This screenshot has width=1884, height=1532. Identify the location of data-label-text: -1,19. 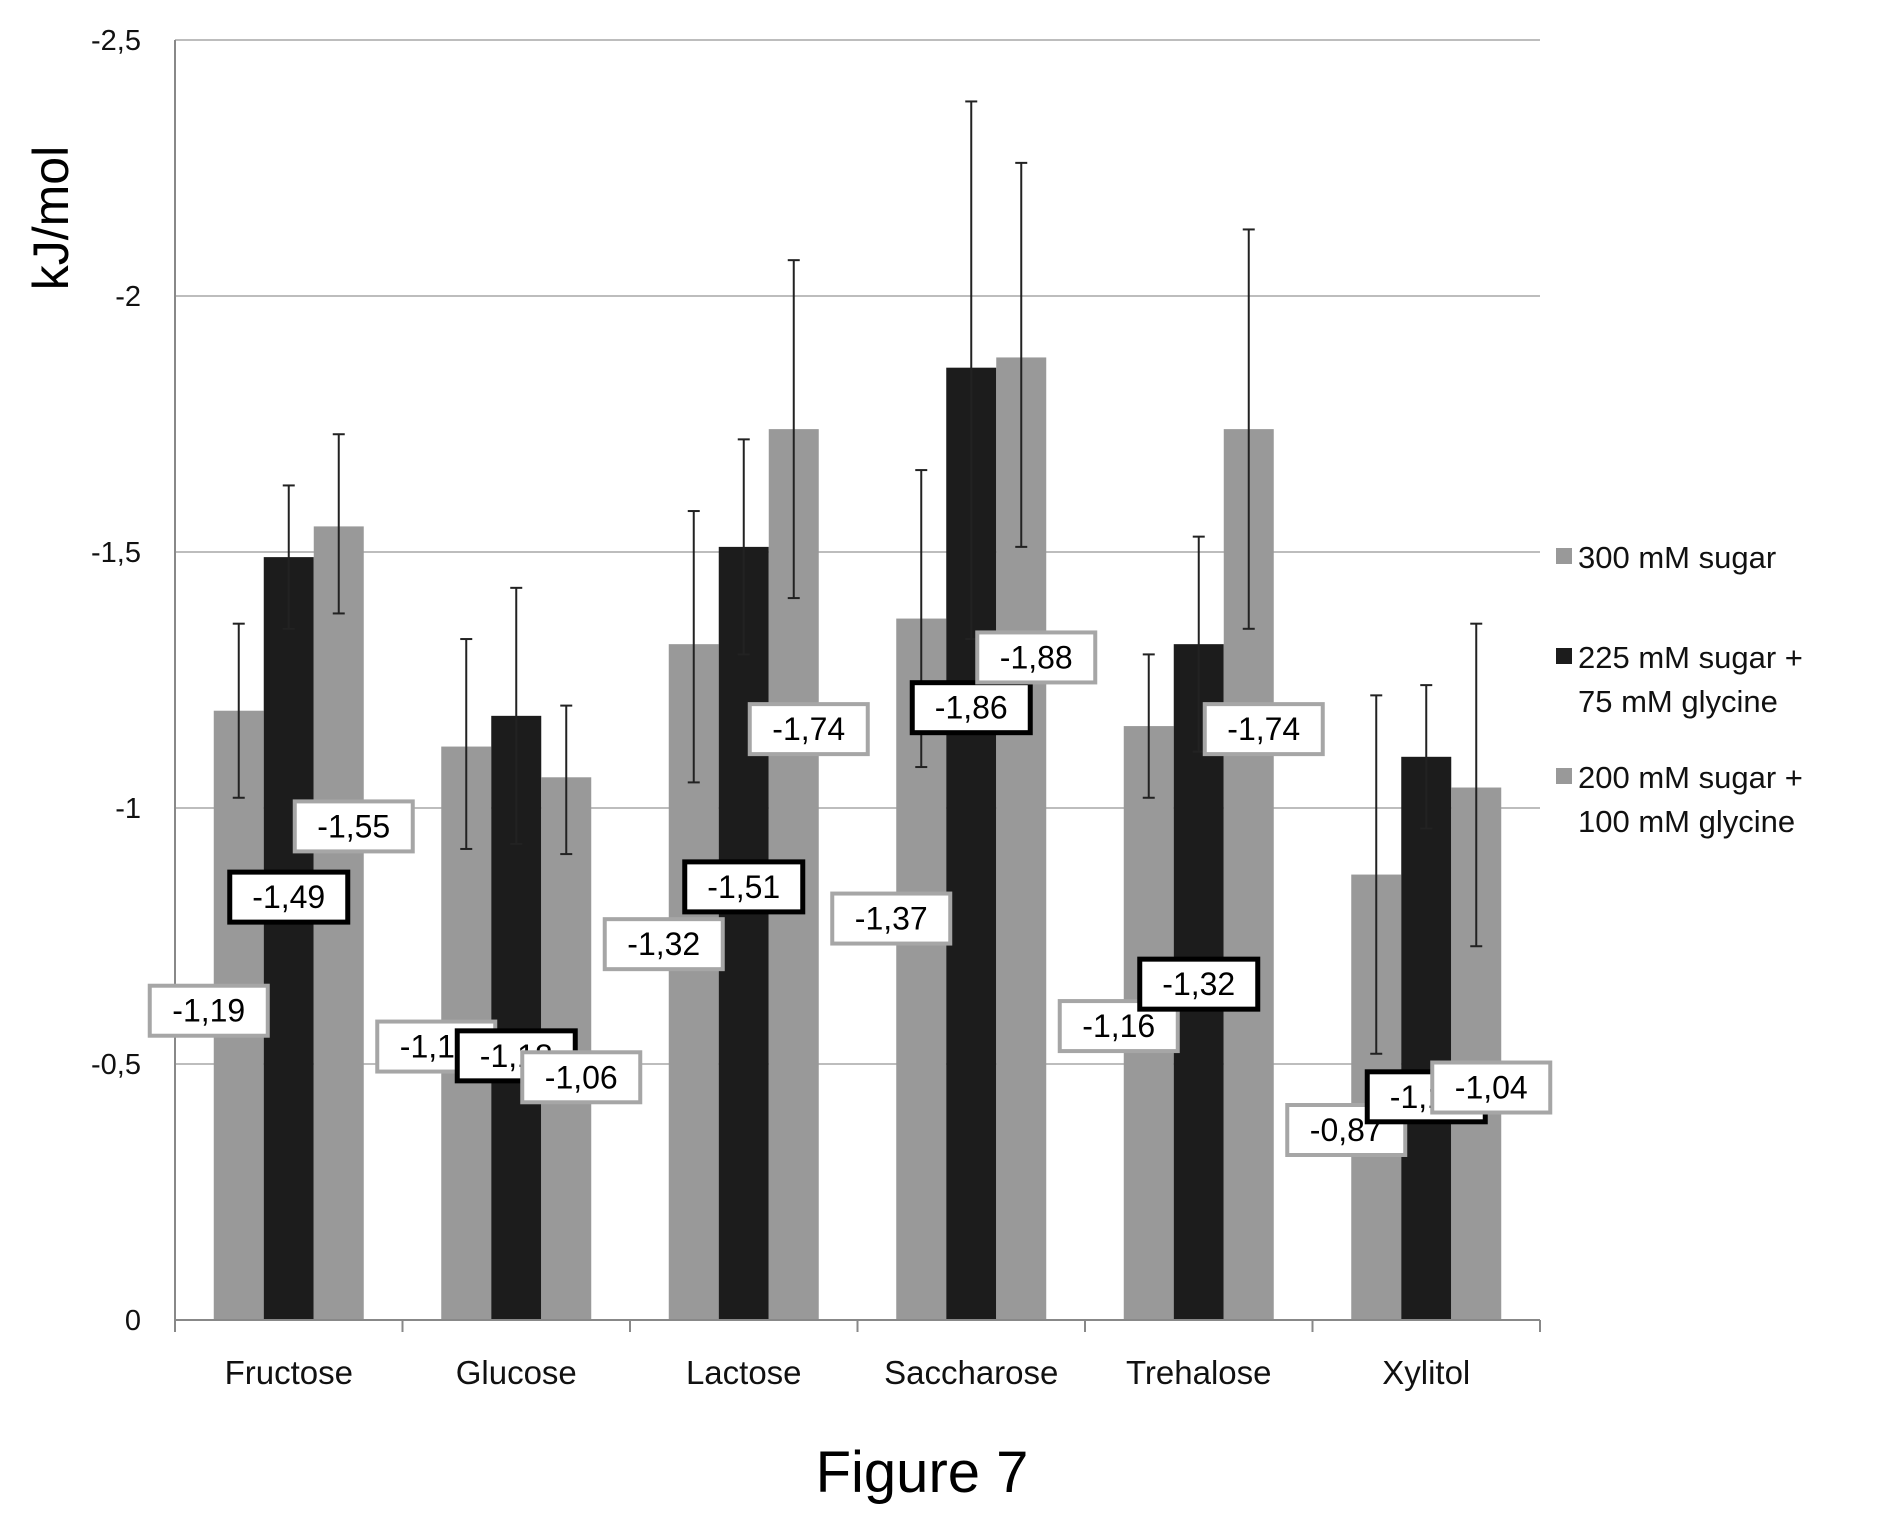
(208, 1011).